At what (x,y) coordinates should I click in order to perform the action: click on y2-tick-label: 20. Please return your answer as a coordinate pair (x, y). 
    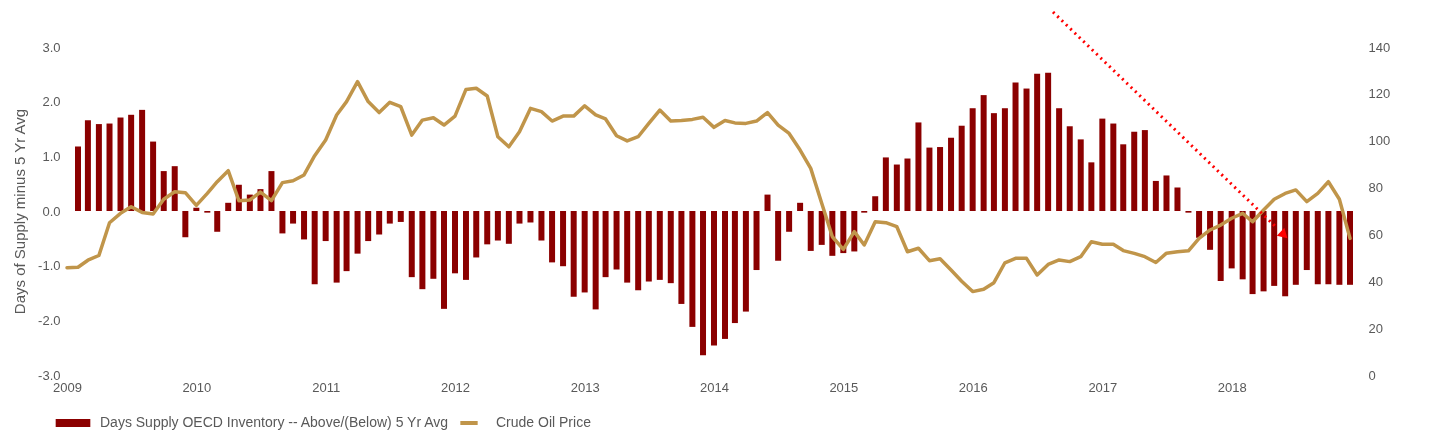
    Looking at the image, I should click on (1375, 328).